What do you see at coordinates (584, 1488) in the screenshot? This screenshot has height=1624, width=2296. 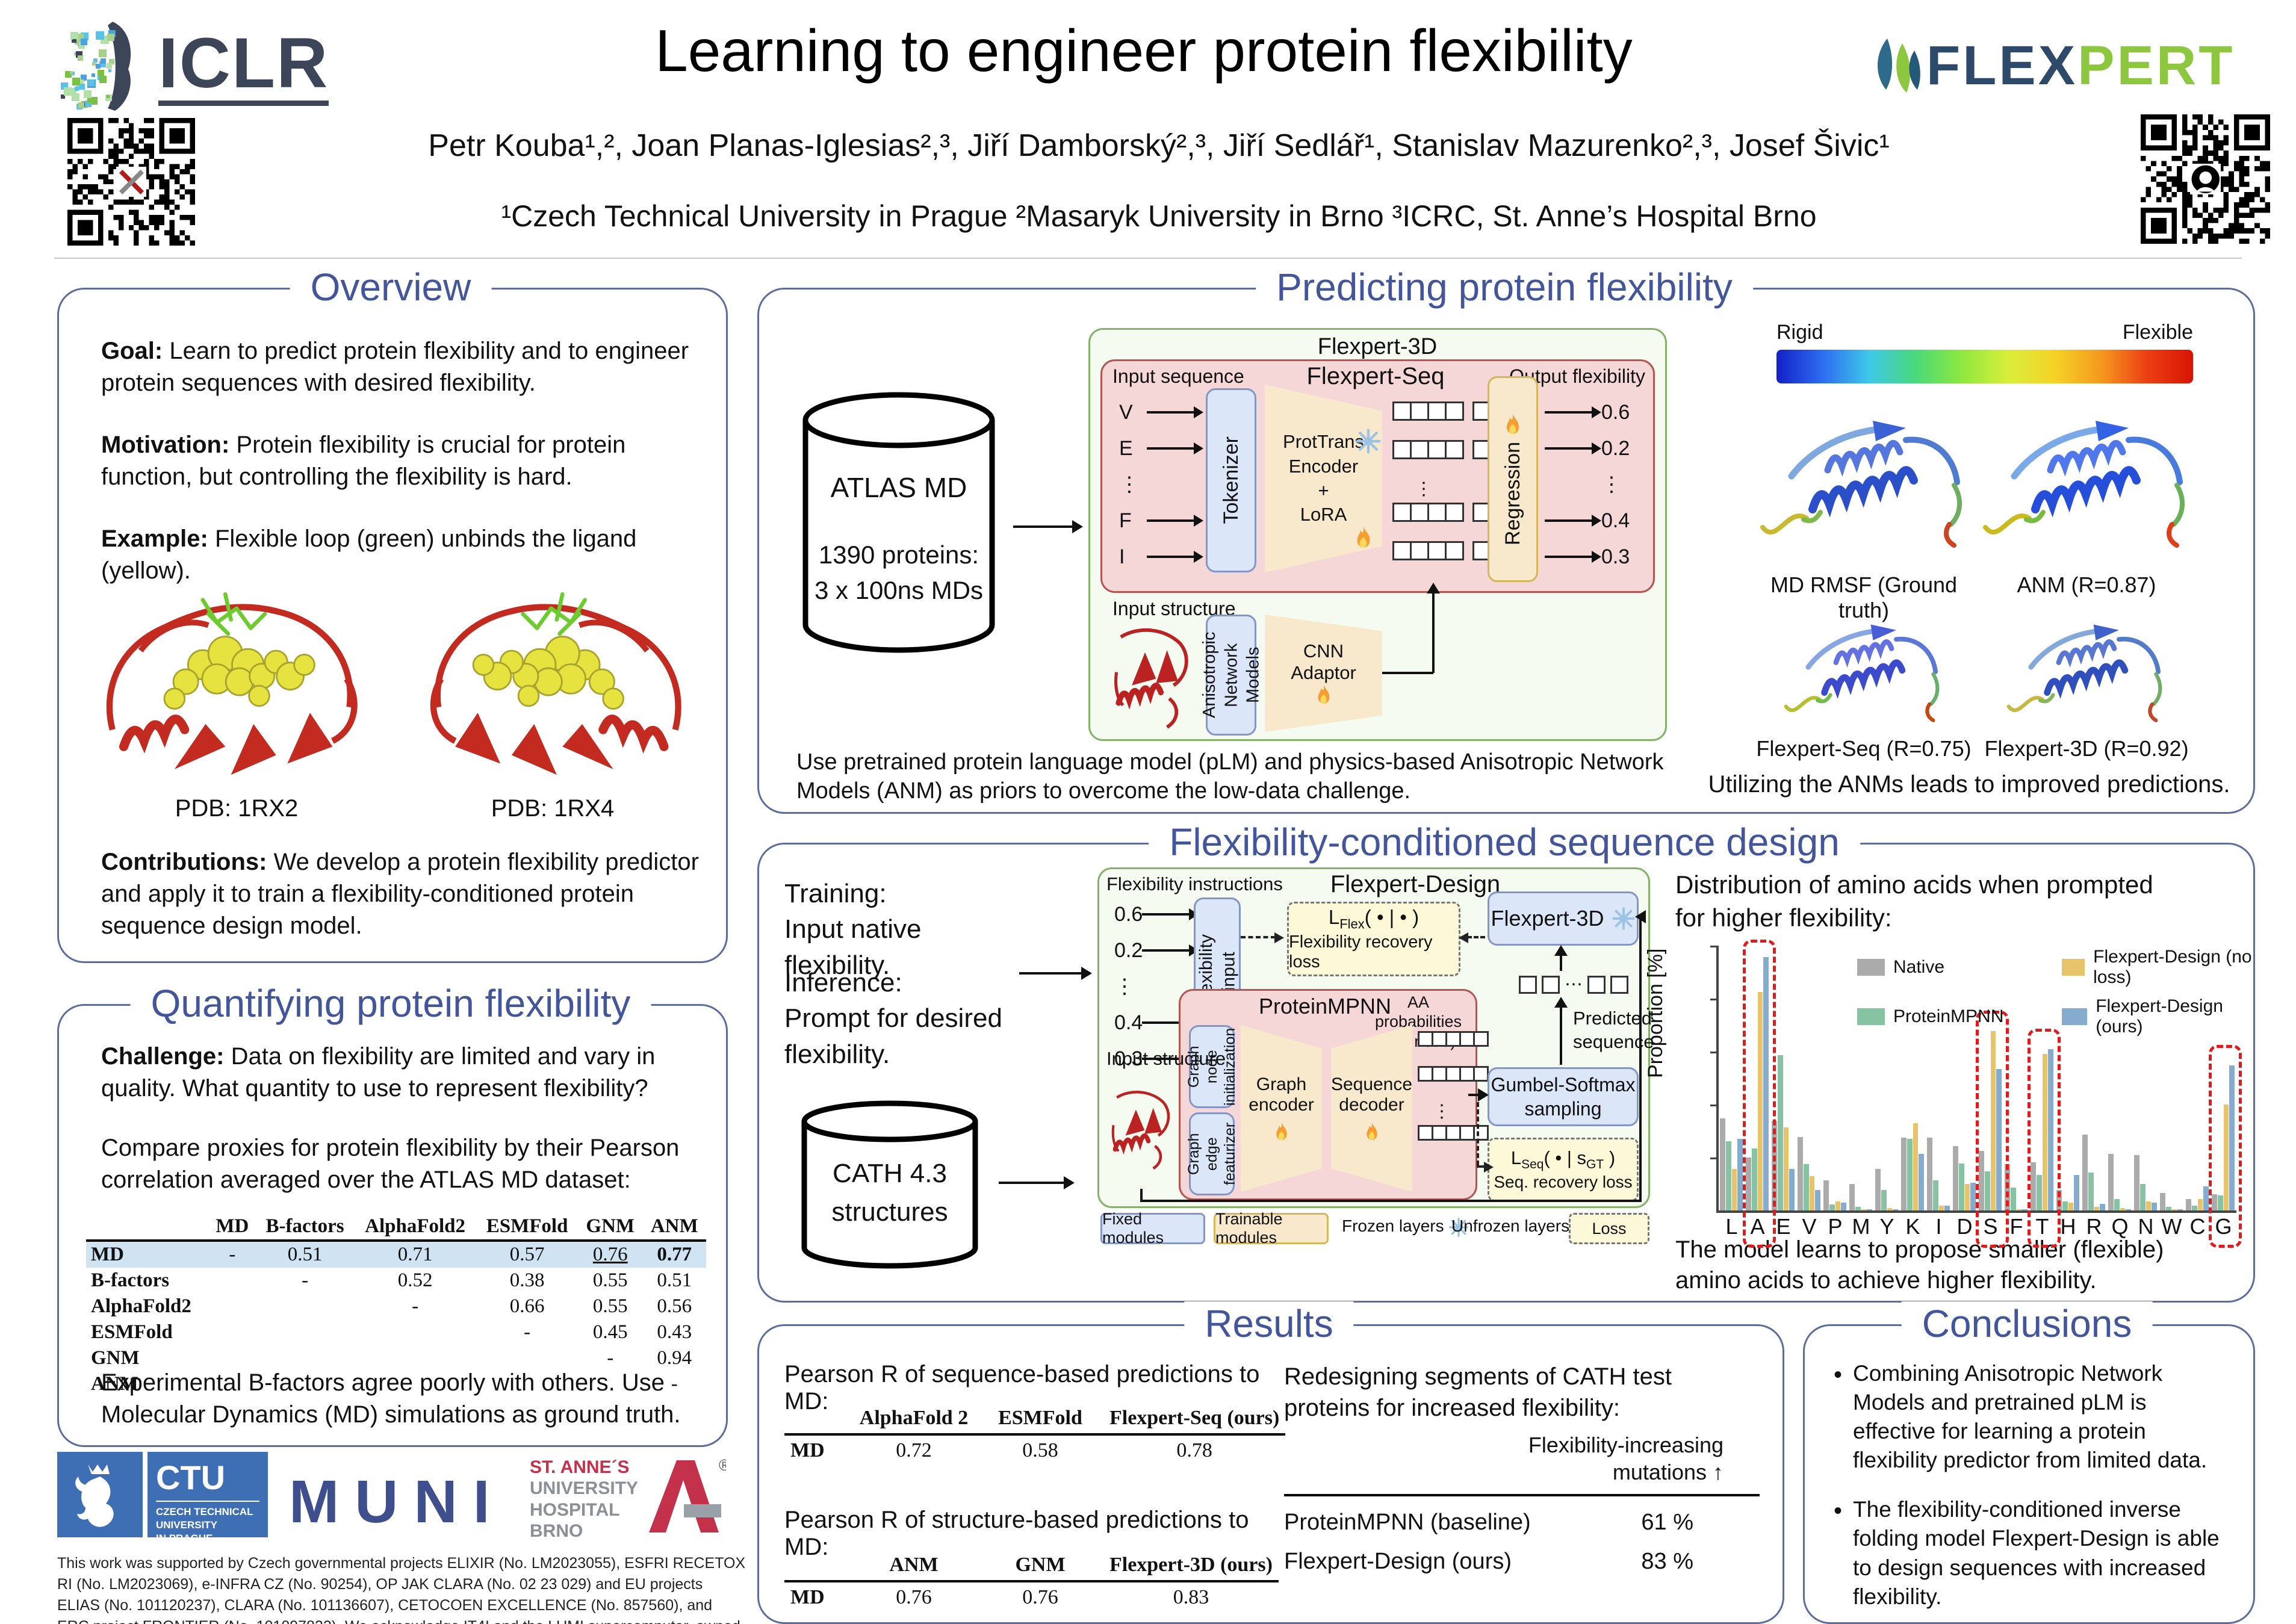 I see `stannes-line2: UNIVERSITY` at bounding box center [584, 1488].